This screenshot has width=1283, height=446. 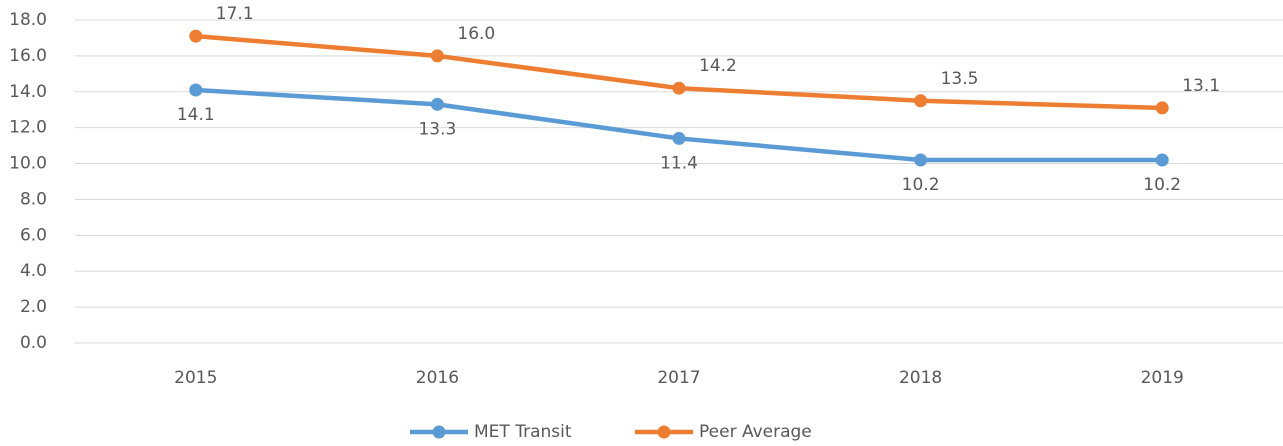 I want to click on series-line, so click(x=679, y=125).